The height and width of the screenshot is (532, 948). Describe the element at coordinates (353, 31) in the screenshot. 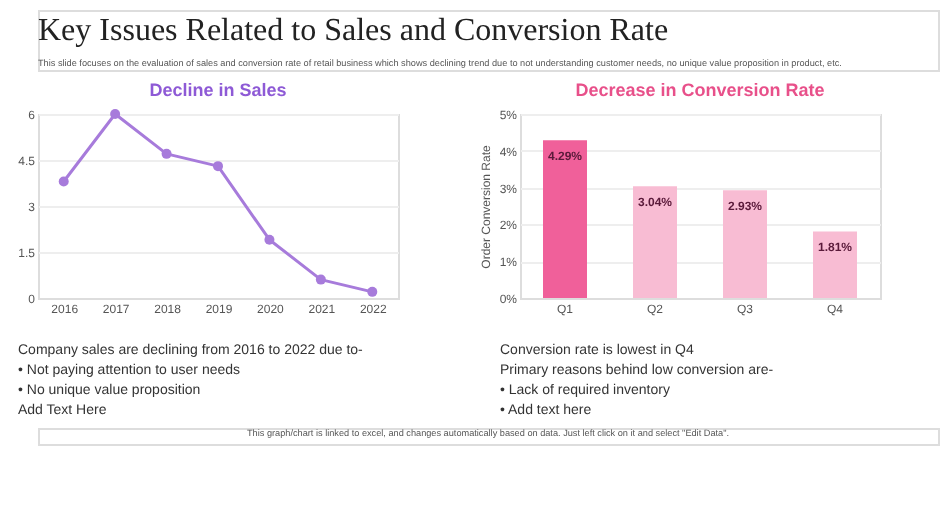

I see `text: Key Issues Related to Sales and Conversion Rate` at that location.